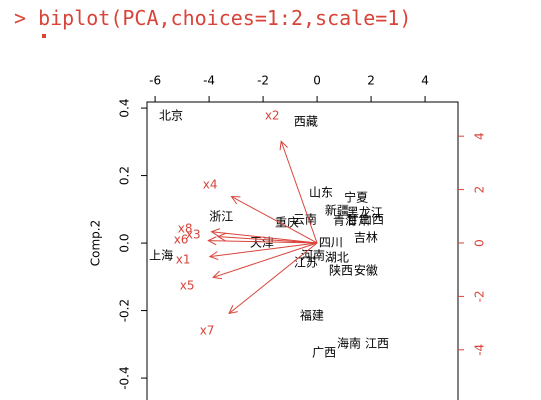 The width and height of the screenshot is (541, 400). Describe the element at coordinates (125, 175) in the screenshot. I see `y-tick-label: 0.2` at that location.